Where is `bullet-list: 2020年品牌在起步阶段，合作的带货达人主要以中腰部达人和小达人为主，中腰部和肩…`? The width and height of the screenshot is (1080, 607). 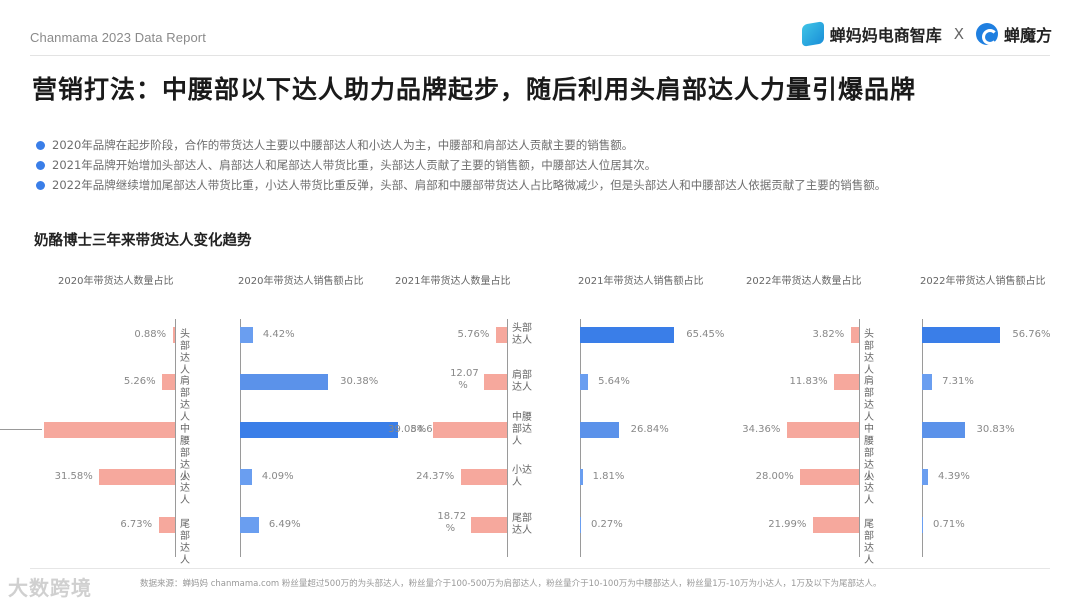
bullet-list: 2020年品牌在起步阶段，合作的带货达人主要以中腰部达人和小达人为主，中腰部和肩… is located at coordinates (461, 165).